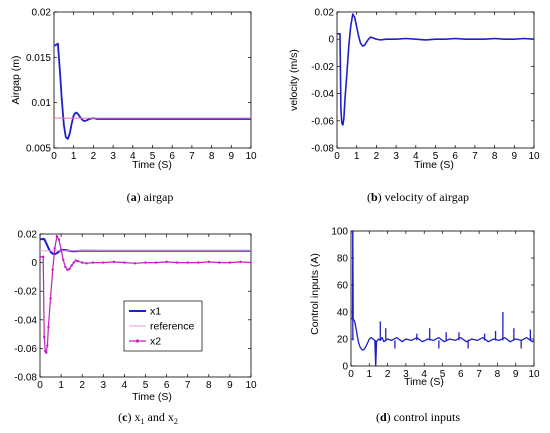  What do you see at coordinates (113, 156) in the screenshot?
I see `panel-a-xtick-label: 3` at bounding box center [113, 156].